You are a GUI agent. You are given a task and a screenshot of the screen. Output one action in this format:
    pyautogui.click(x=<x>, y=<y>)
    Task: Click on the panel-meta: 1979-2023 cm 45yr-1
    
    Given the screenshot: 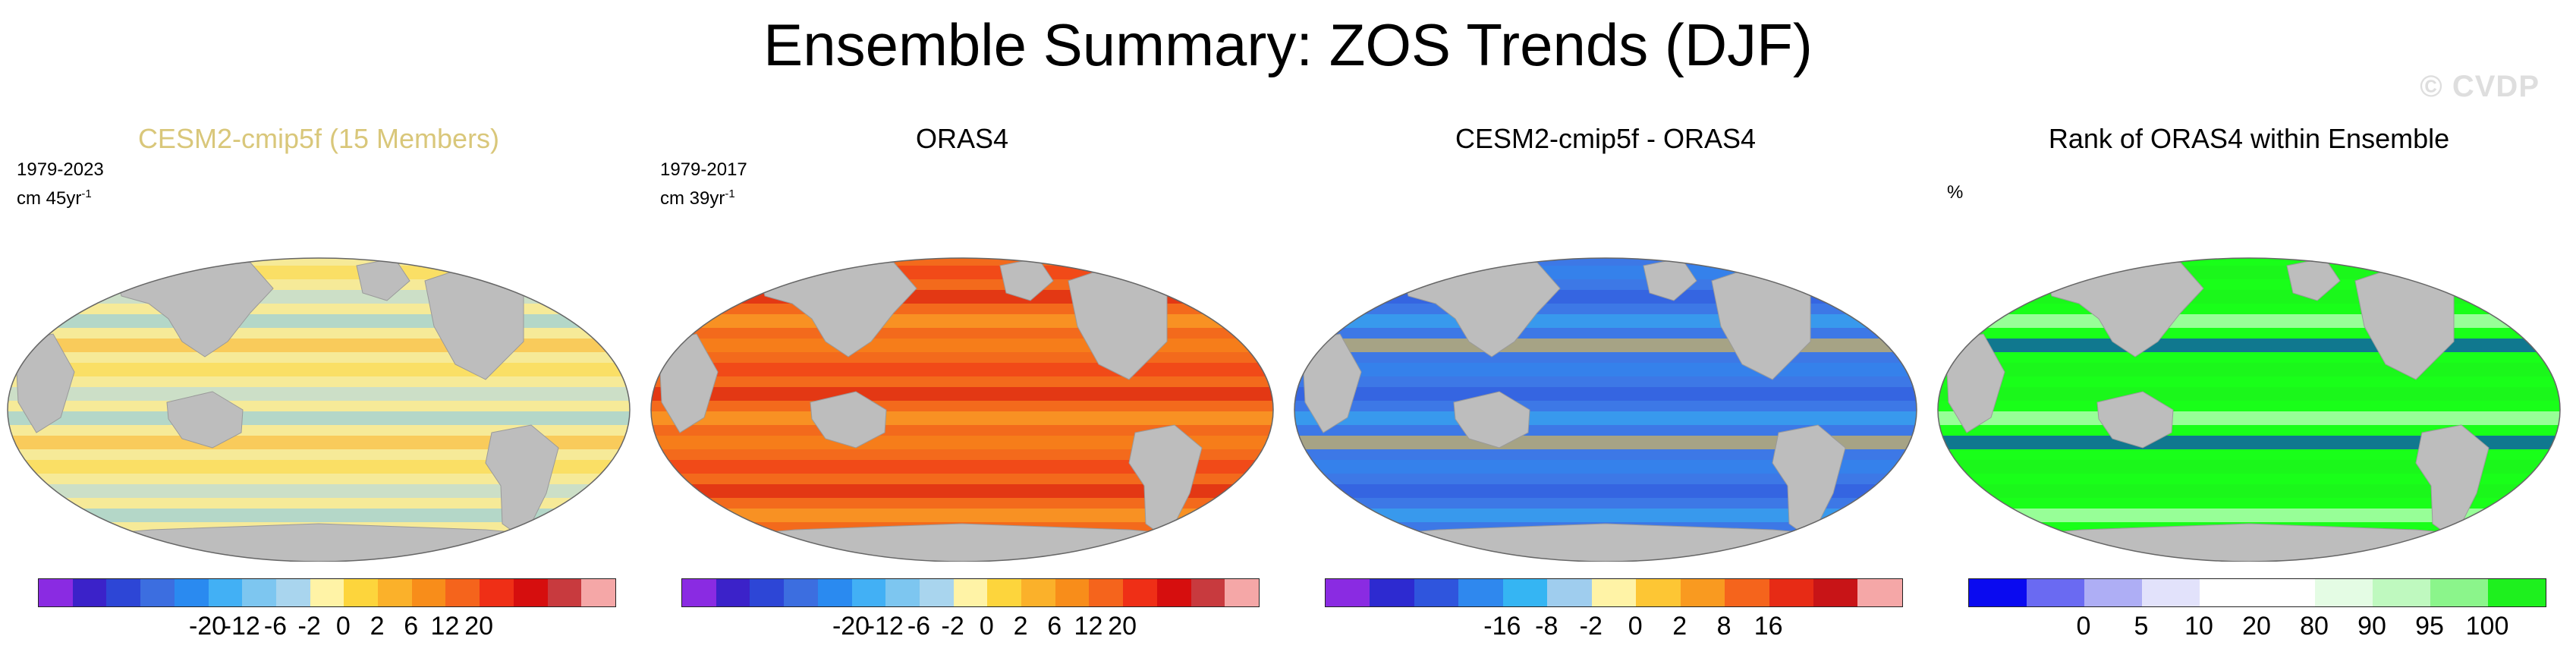 What is the action you would take?
    pyautogui.click(x=60, y=185)
    